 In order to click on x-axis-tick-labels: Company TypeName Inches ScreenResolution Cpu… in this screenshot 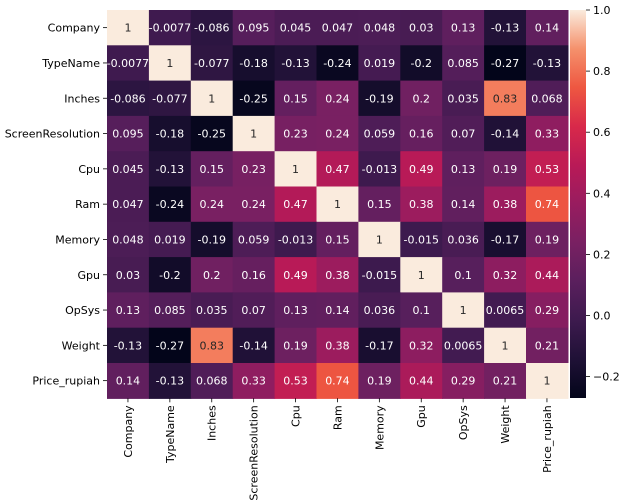, I will do `click(338, 449)`.